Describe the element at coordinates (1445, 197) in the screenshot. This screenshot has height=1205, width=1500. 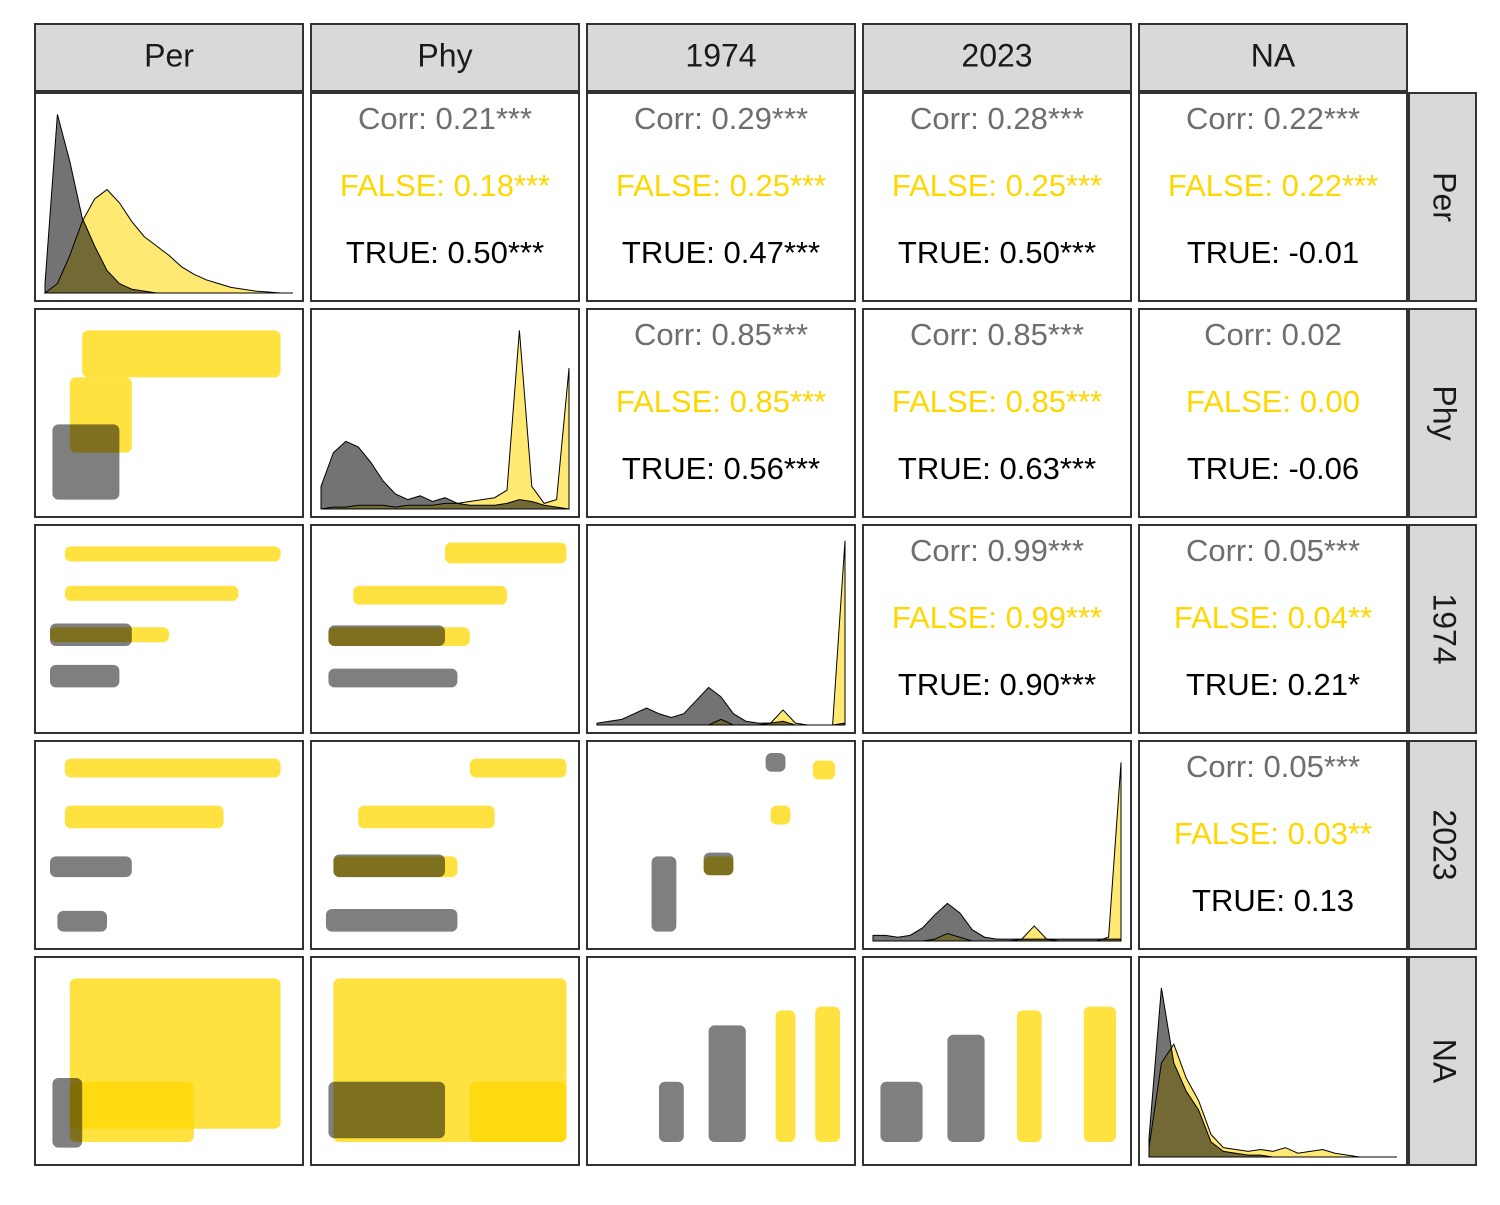
I see `row-label: Per` at that location.